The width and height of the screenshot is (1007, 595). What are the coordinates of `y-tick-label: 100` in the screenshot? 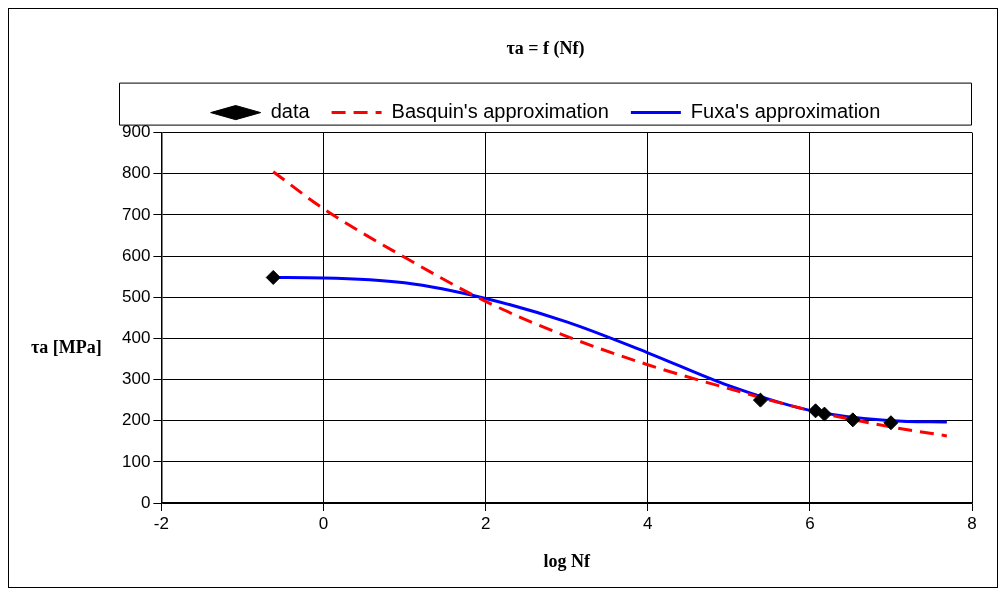 It's located at (136, 461).